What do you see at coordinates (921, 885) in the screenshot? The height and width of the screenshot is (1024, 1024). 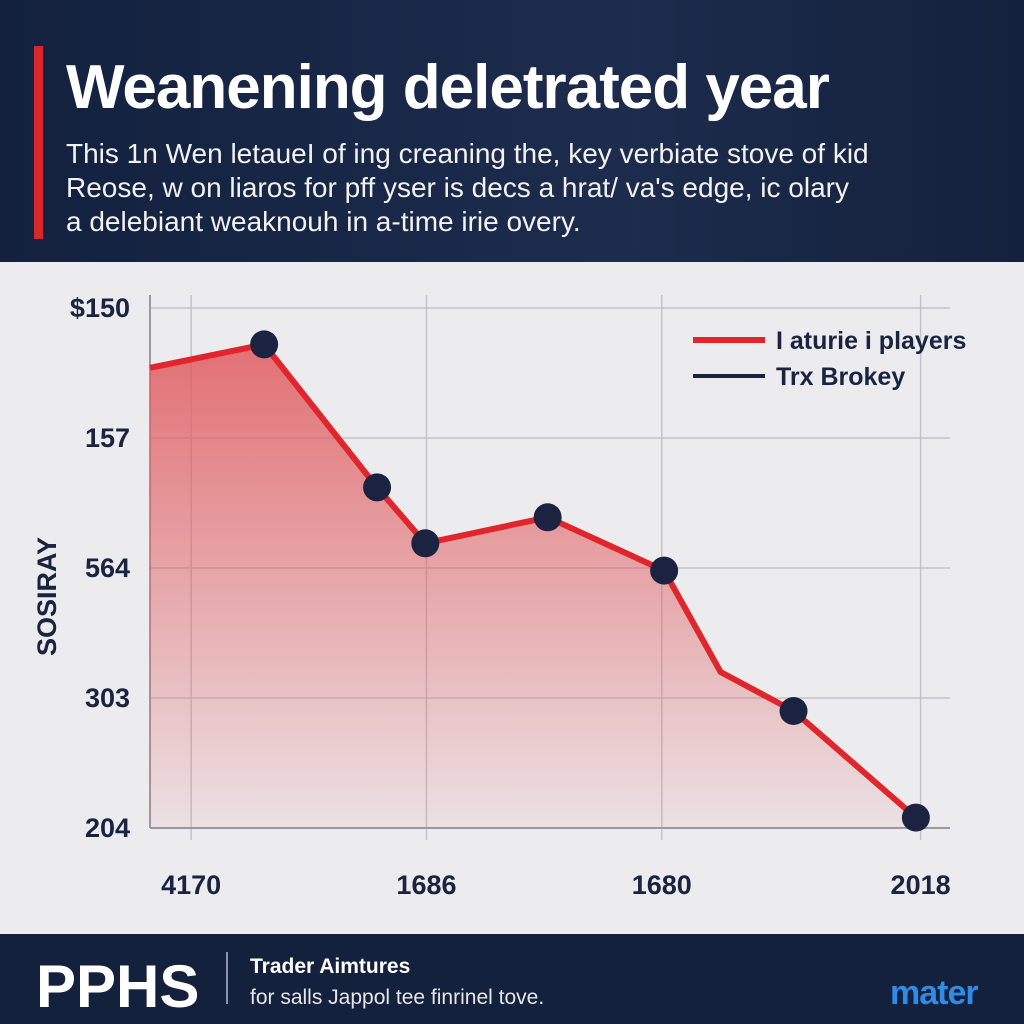 I see `x-tick-label: 2018` at bounding box center [921, 885].